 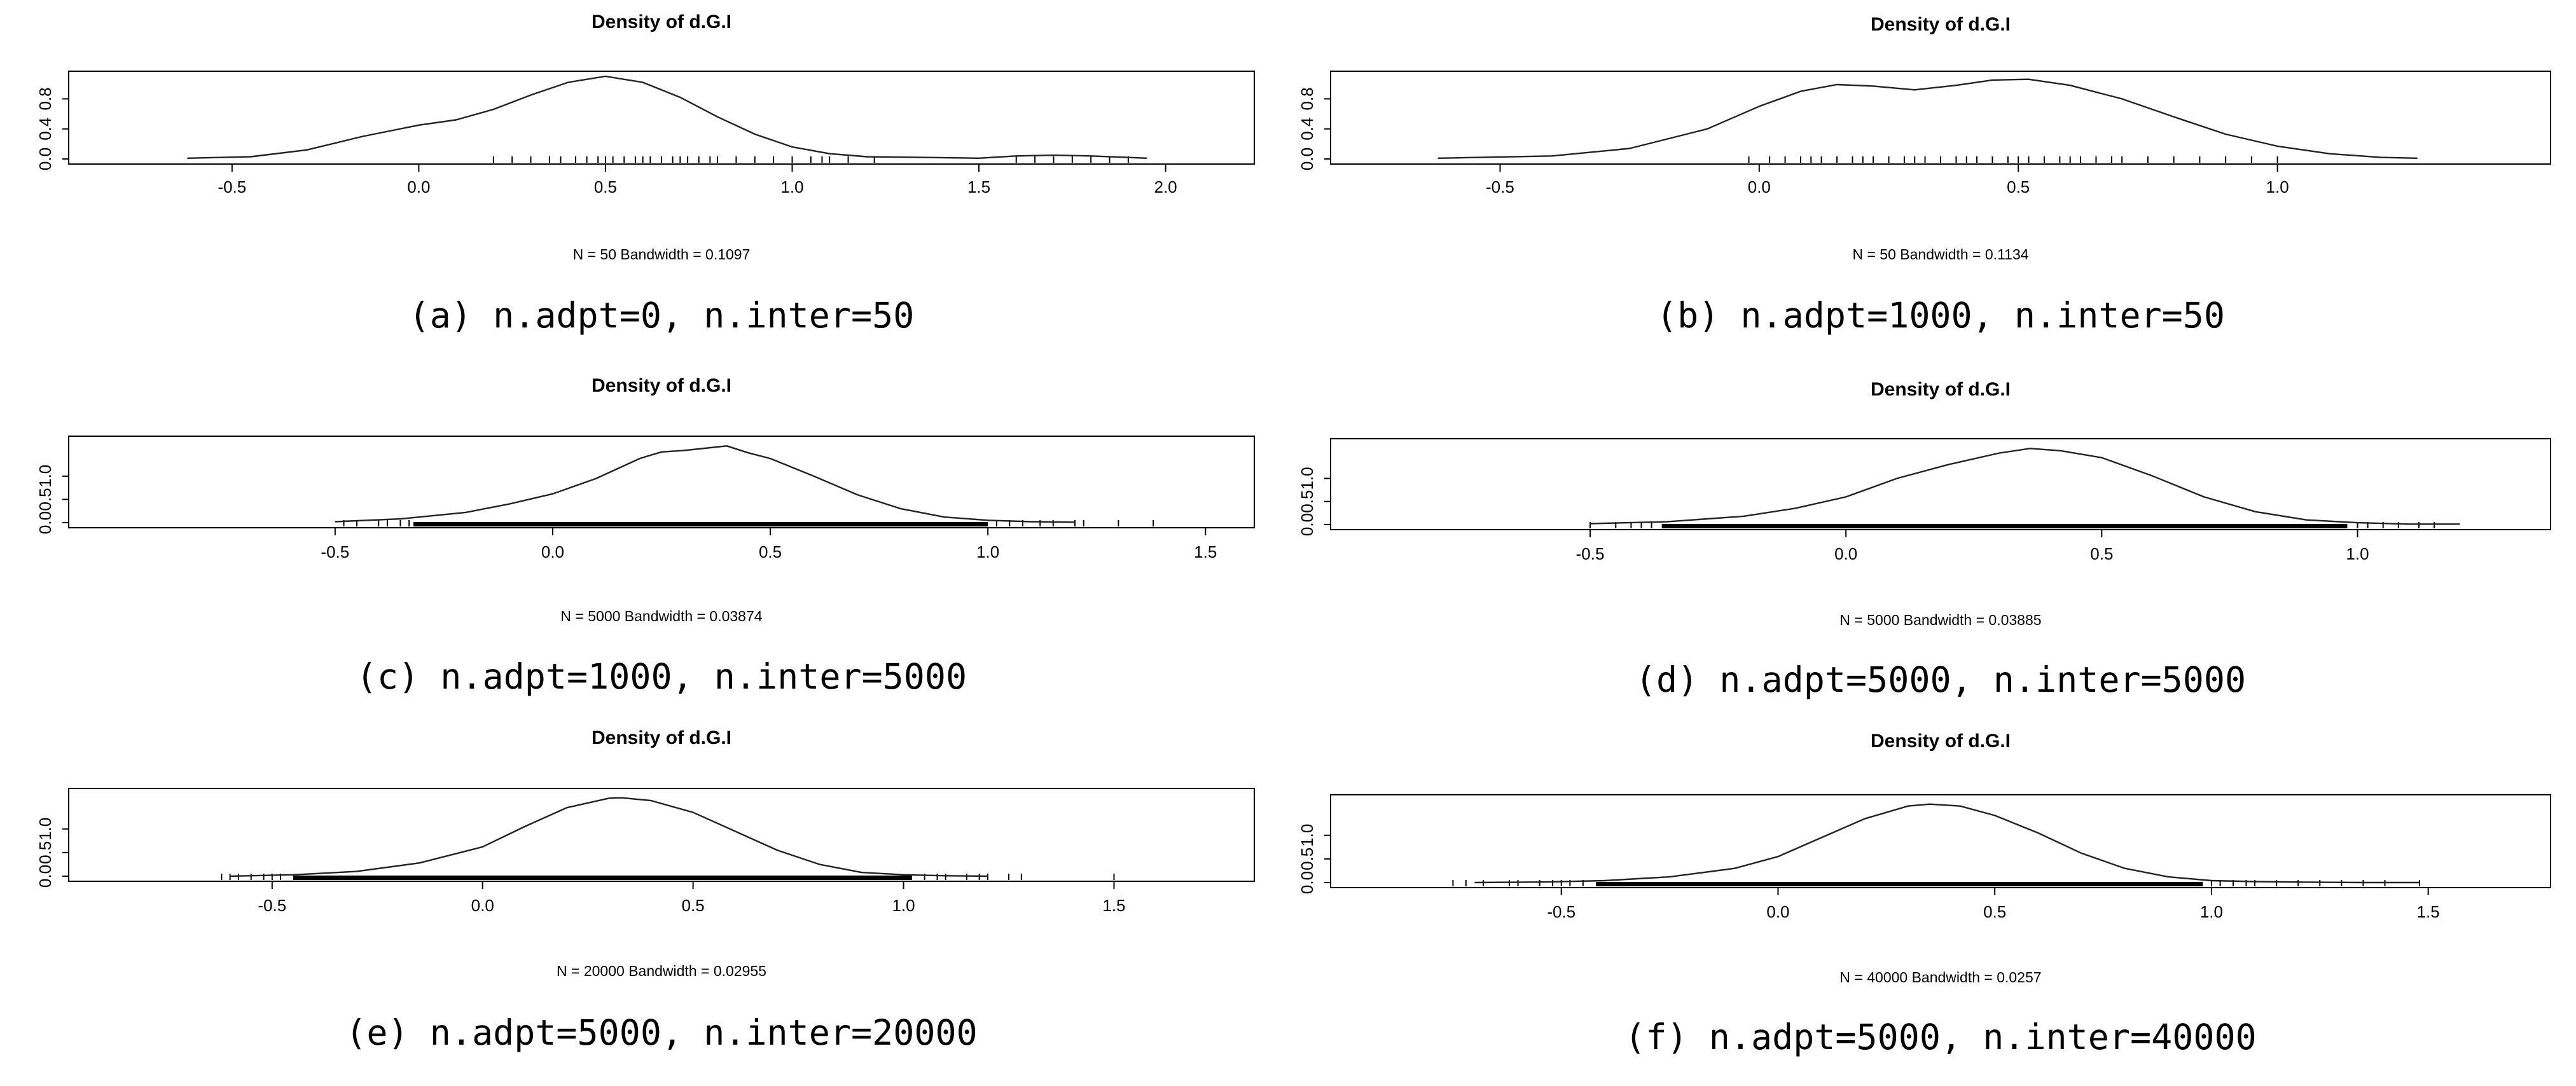 What do you see at coordinates (661, 616) in the screenshot?
I see `sample-bandwidth-note: N = 5000 Bandwidth = 0.03874` at bounding box center [661, 616].